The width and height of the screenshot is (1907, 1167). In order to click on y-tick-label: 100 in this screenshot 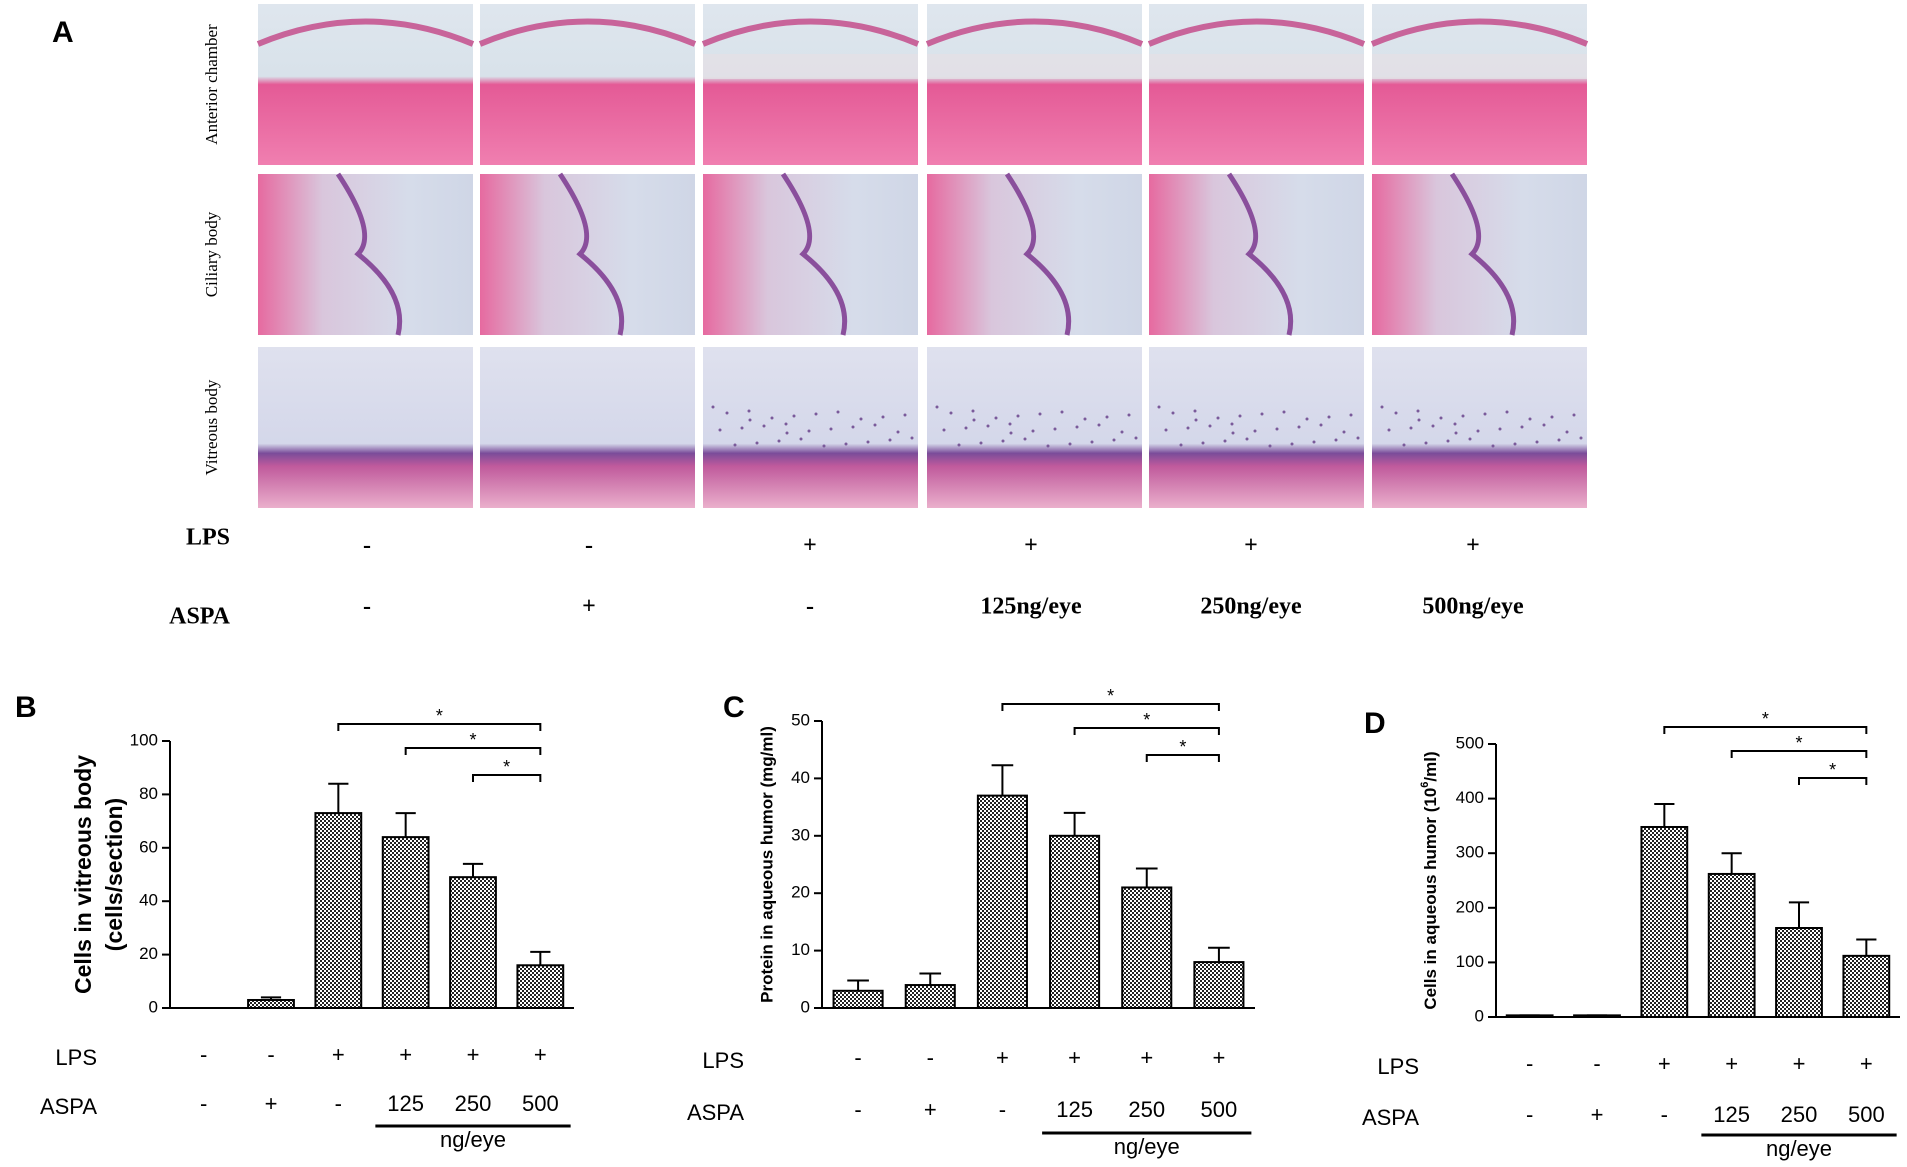, I will do `click(144, 739)`.